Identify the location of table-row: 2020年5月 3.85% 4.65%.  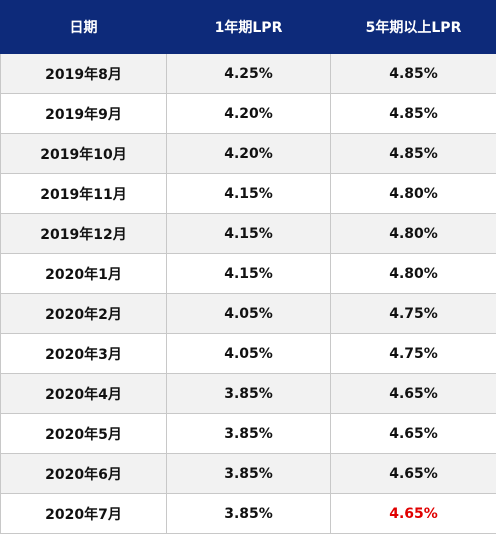
(248, 433).